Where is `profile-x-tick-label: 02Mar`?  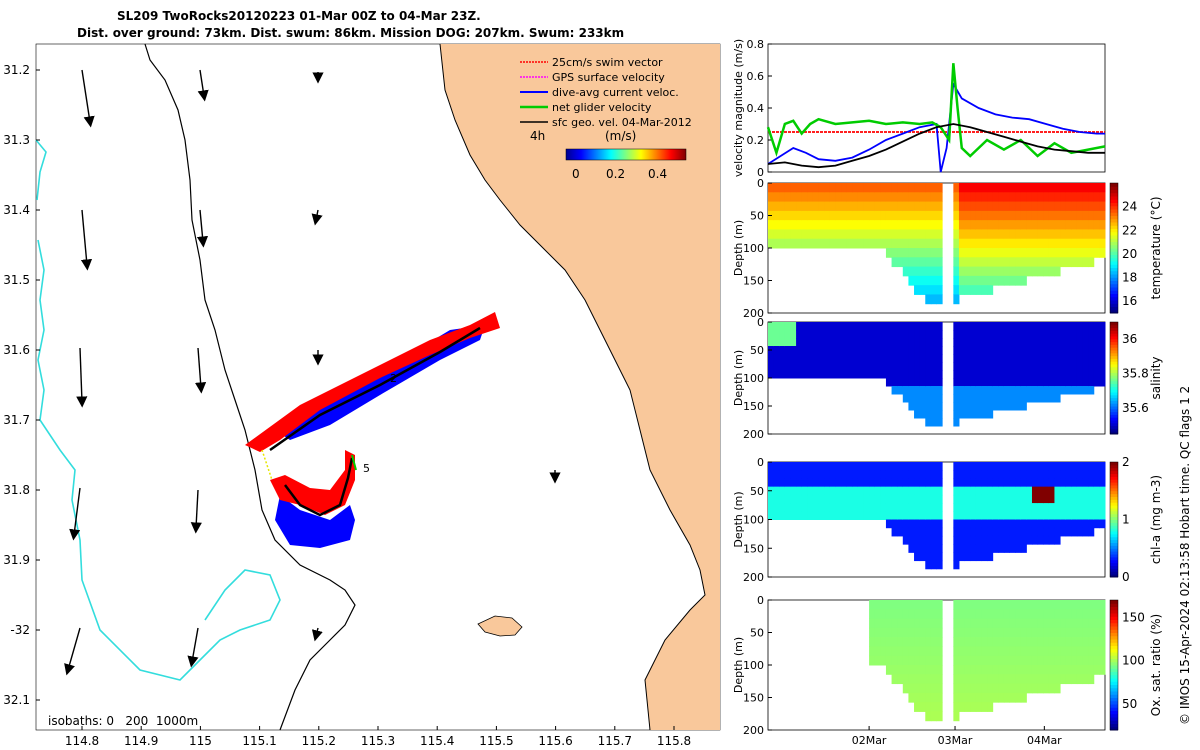
profile-x-tick-label: 02Mar is located at coordinates (869, 740).